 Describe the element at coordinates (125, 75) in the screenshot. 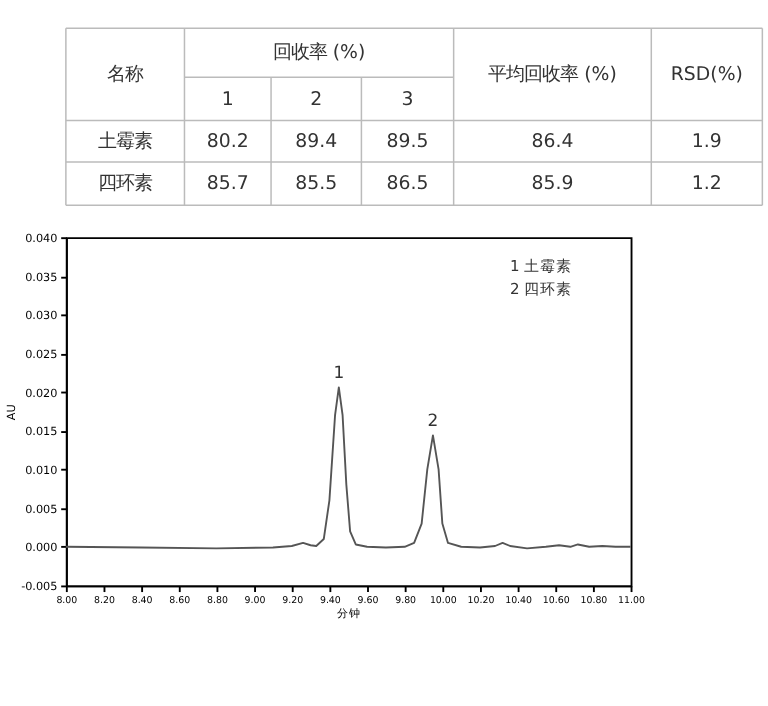

I see `text: 名称` at that location.